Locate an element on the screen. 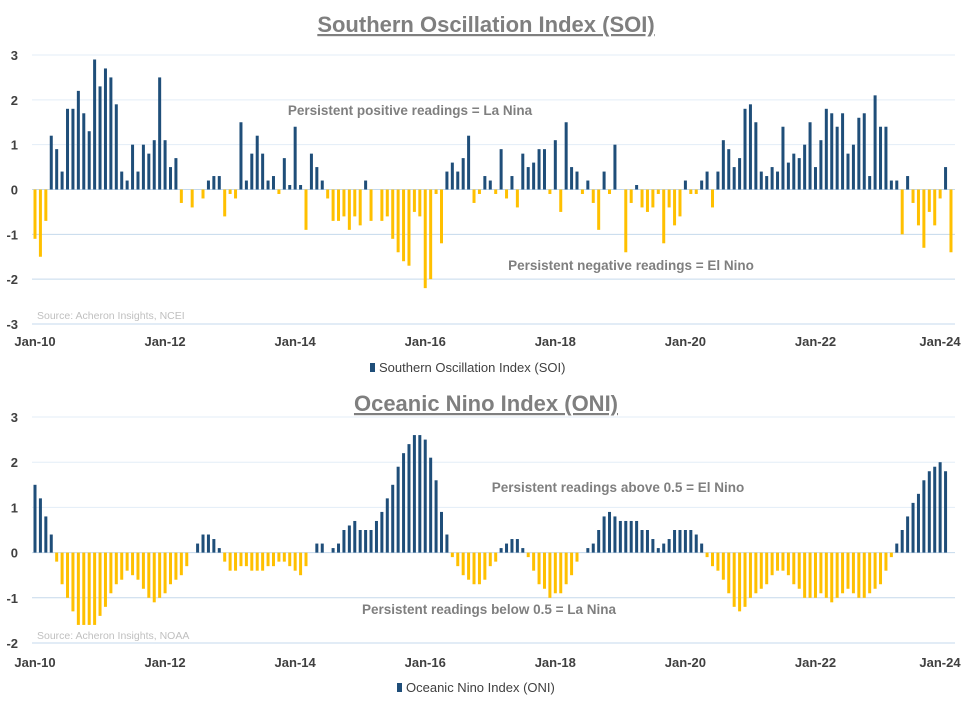  source-note: Source: Acheron Insights, NCEI is located at coordinates (111, 316).